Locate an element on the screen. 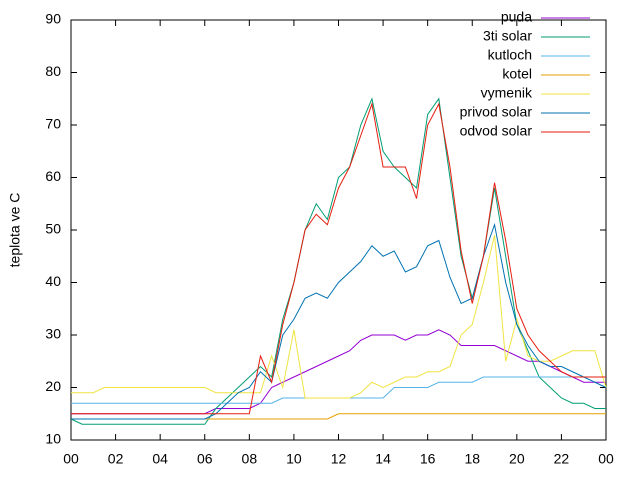  x-tick-label: 08 is located at coordinates (250, 459).